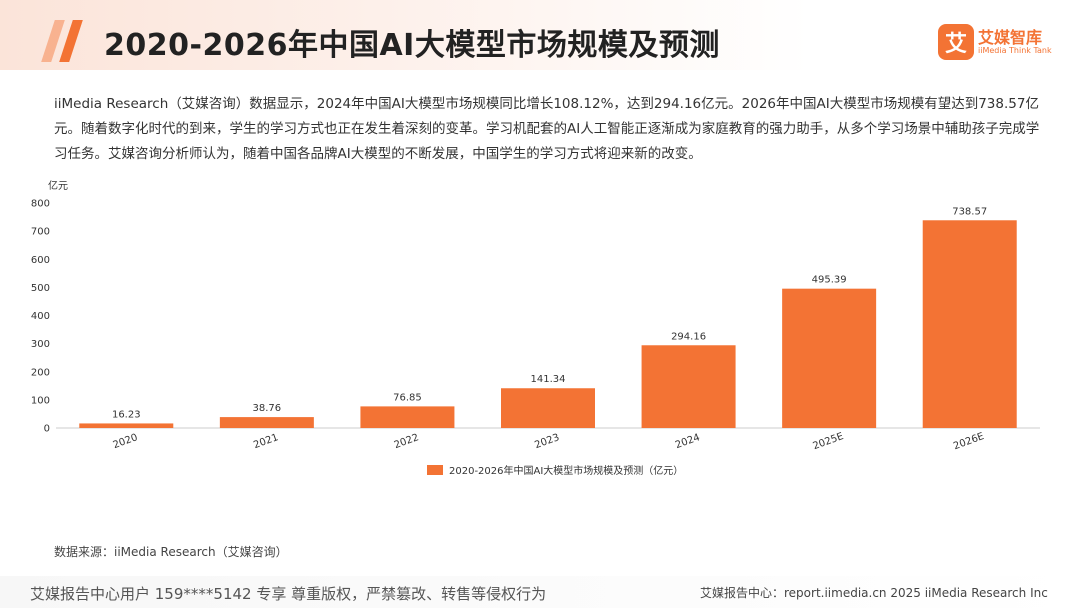 The height and width of the screenshot is (608, 1080). What do you see at coordinates (40, 288) in the screenshot?
I see `y-tick-label: 500` at bounding box center [40, 288].